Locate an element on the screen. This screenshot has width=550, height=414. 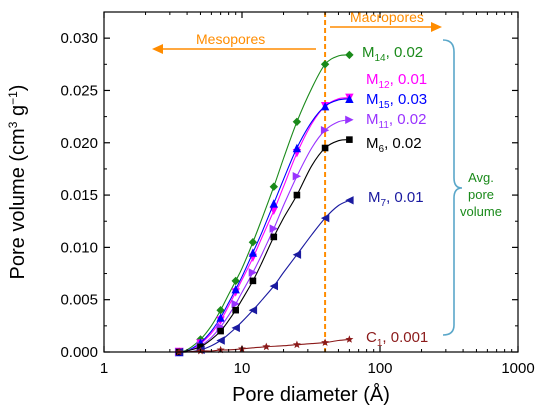
avg-bracket is located at coordinates (452, 187).